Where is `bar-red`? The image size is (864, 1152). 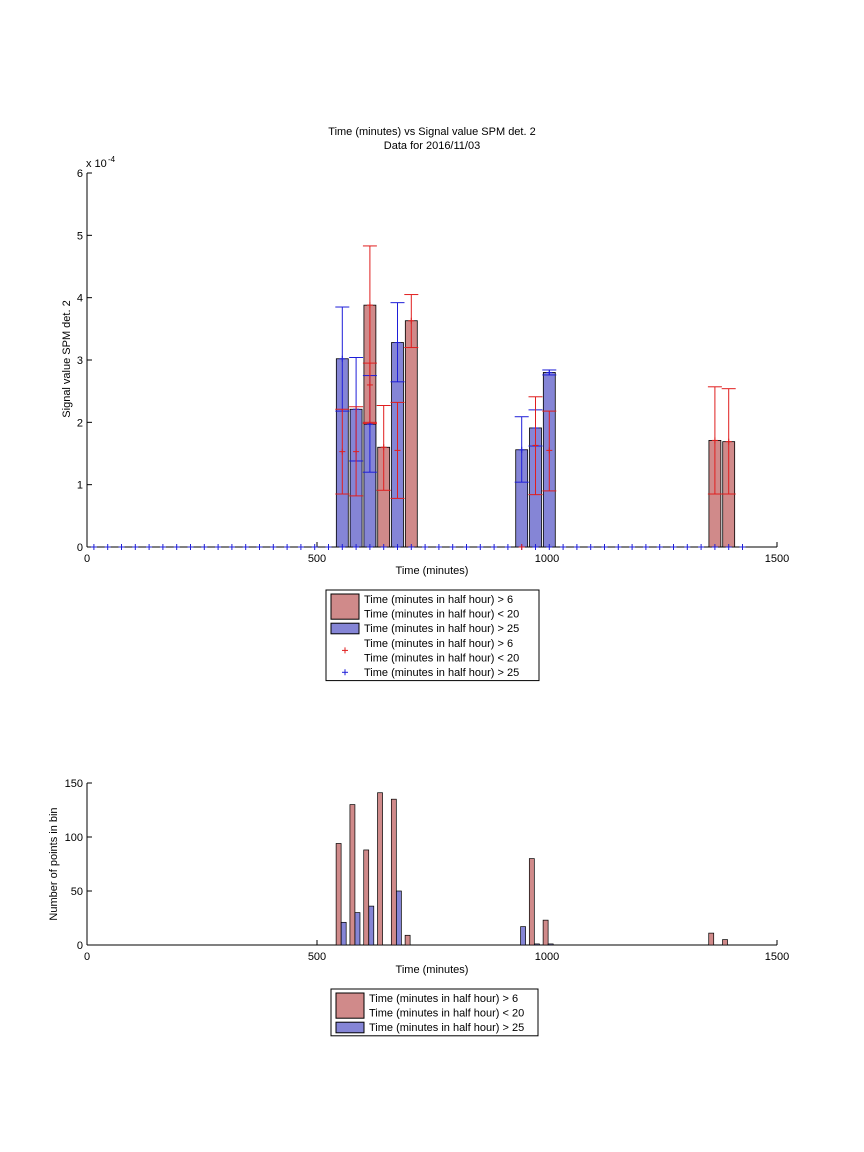 bar-red is located at coordinates (411, 434).